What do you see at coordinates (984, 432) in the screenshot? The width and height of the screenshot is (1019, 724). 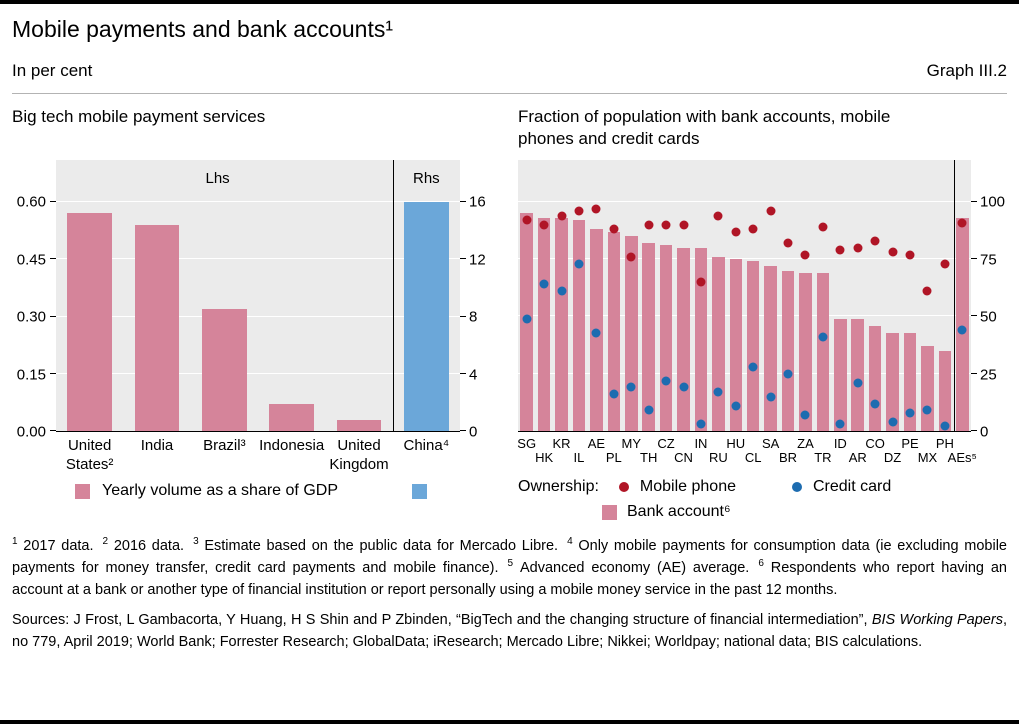 I see `axis-tick-label: 0` at bounding box center [984, 432].